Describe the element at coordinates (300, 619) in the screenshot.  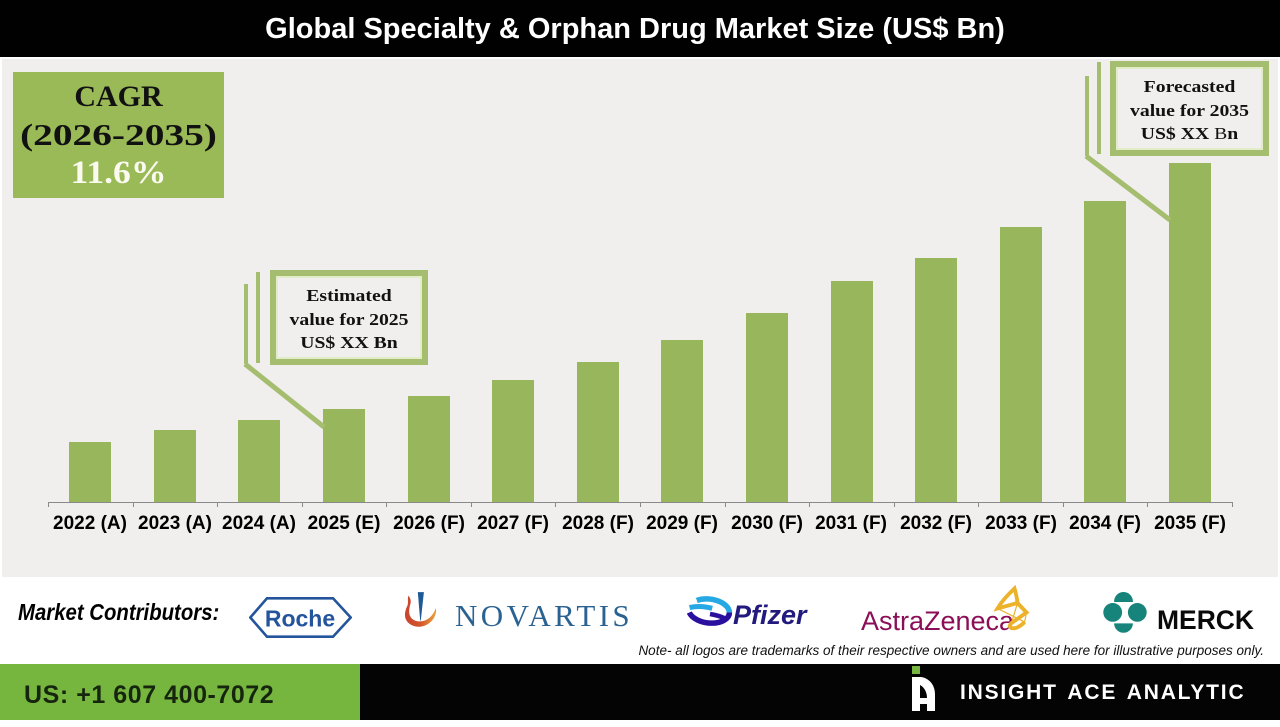
I see `svg-text: Roche` at that location.